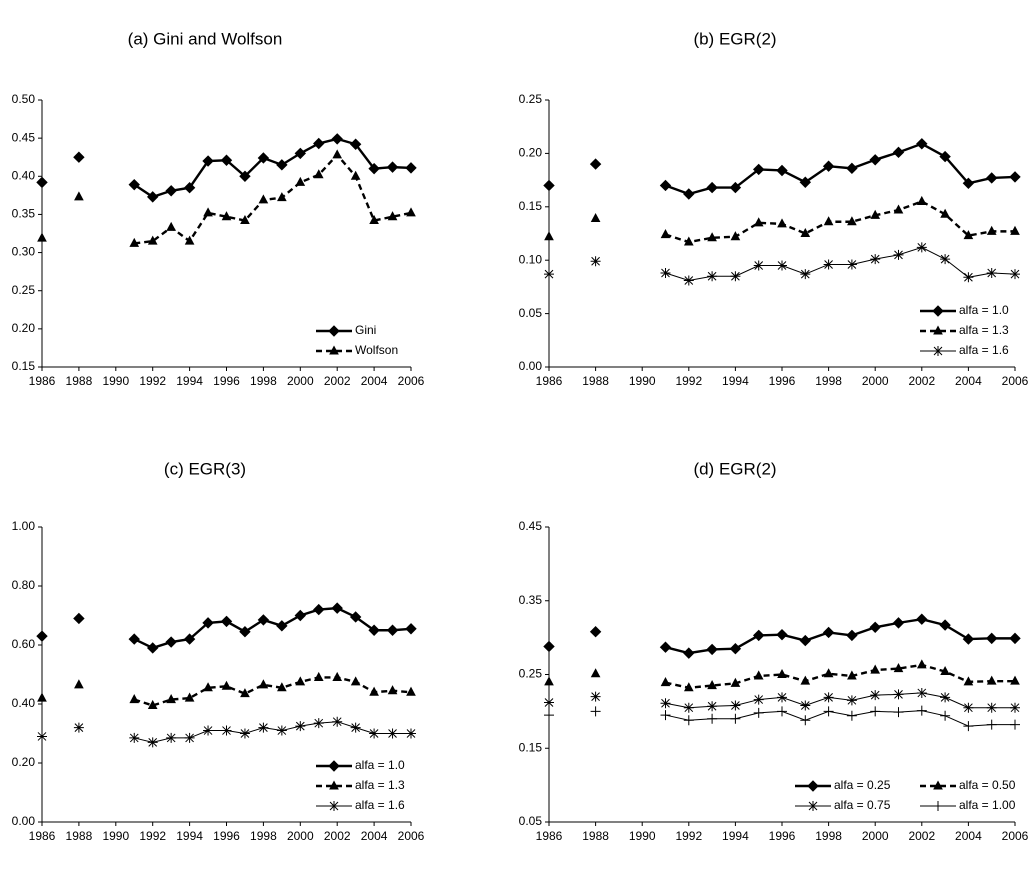 The width and height of the screenshot is (1028, 887). Describe the element at coordinates (531, 259) in the screenshot. I see `y-tick-label: 0.10` at that location.